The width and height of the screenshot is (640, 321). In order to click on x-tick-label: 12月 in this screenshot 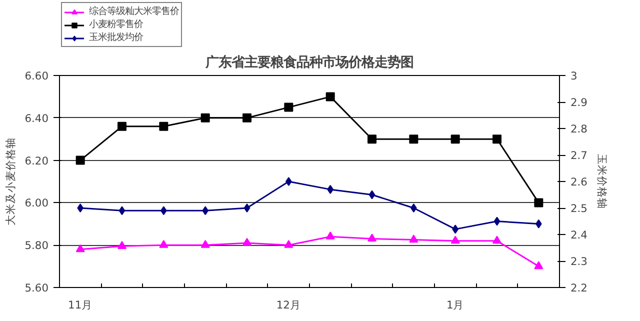, I will do `click(288, 305)`.